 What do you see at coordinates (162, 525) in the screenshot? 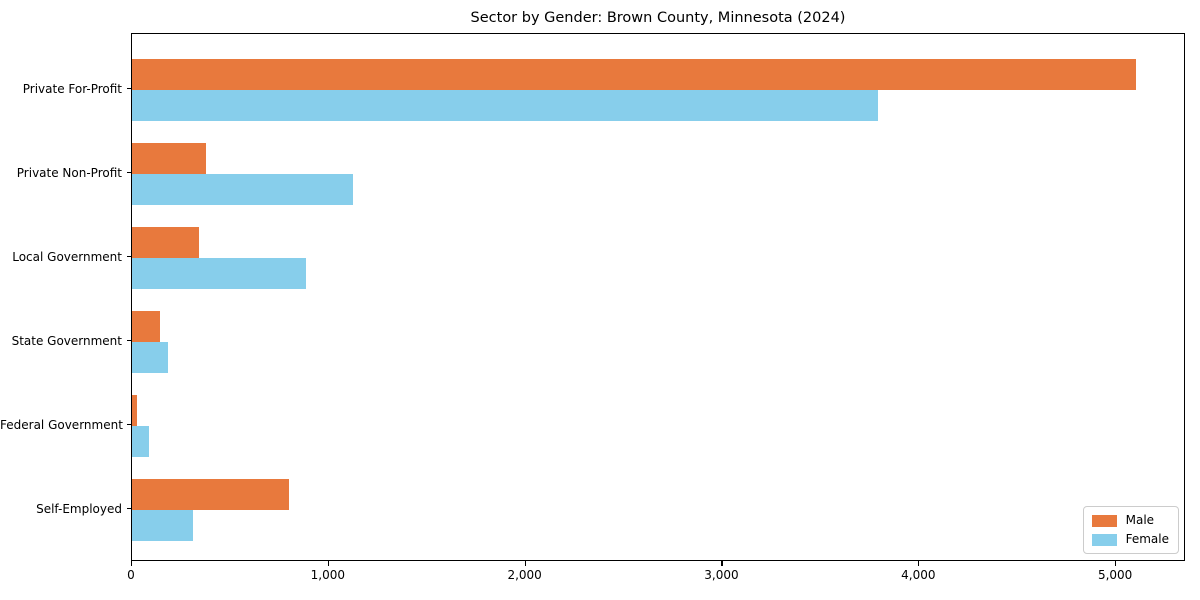
I see `bar-female-self-employed` at bounding box center [162, 525].